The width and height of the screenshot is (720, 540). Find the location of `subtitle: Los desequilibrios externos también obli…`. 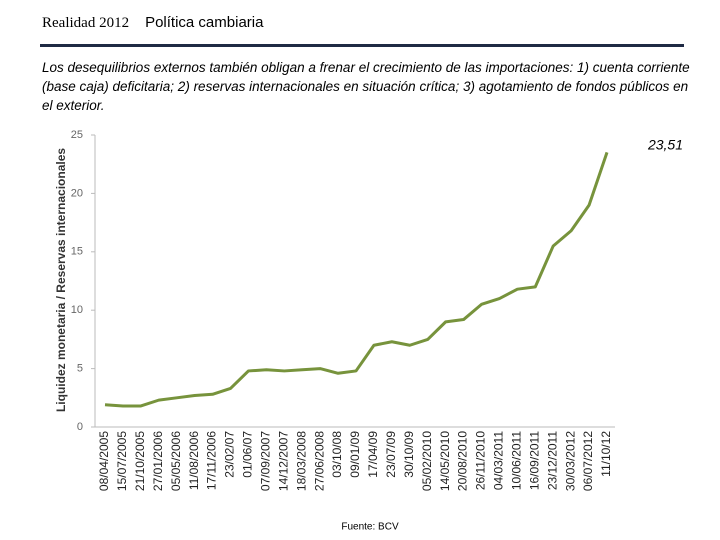

subtitle: Los desequilibrios externos también obli… is located at coordinates (366, 86).